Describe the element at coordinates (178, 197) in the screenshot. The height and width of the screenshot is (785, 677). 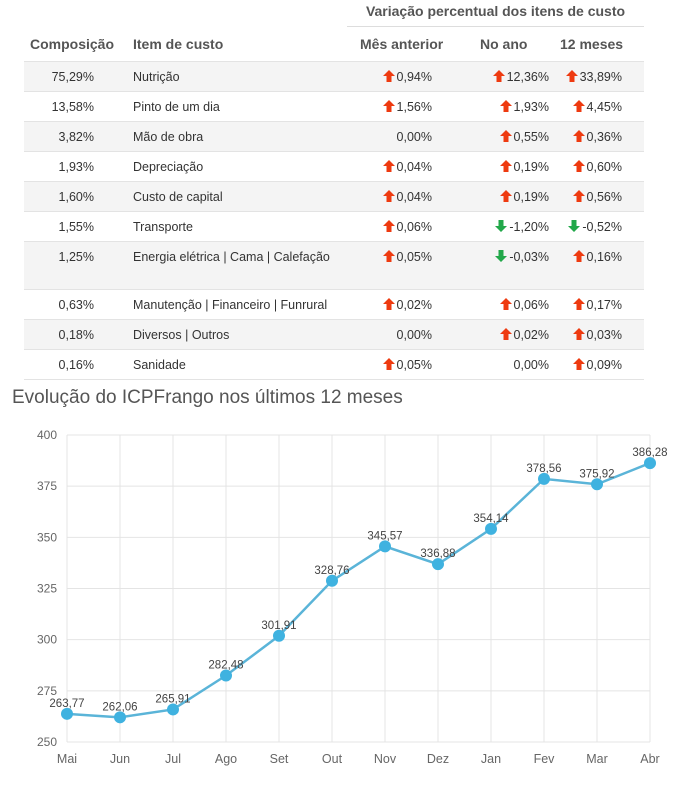
I see `item-cell-text: Custo de capital` at that location.